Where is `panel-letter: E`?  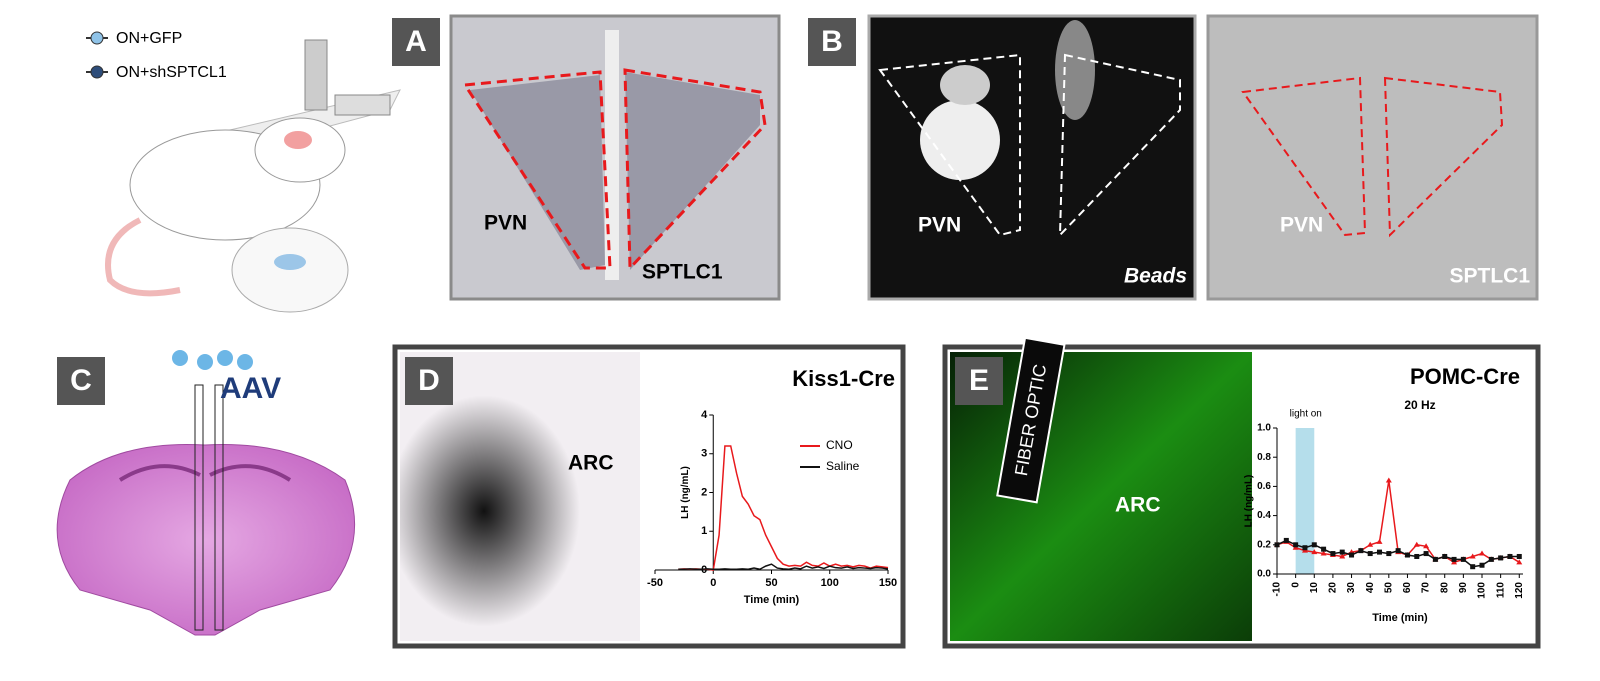
panel-letter: E is located at coordinates (979, 380).